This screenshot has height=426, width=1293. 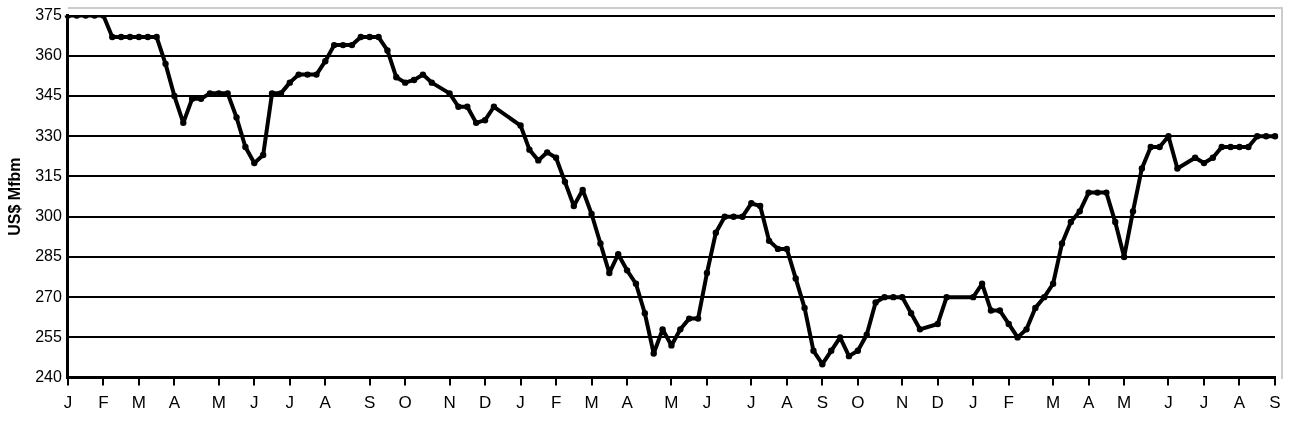 I want to click on y-tick-label: 255, so click(x=48, y=336).